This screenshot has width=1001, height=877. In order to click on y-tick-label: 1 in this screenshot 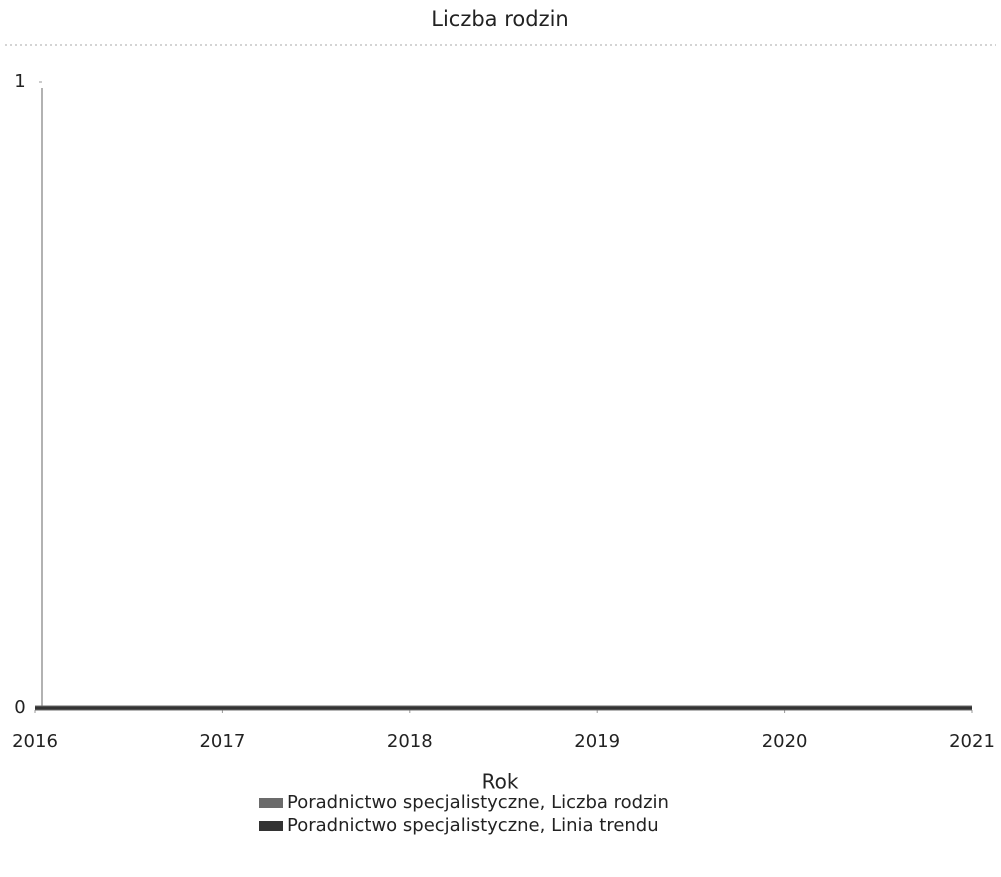, I will do `click(19, 81)`.